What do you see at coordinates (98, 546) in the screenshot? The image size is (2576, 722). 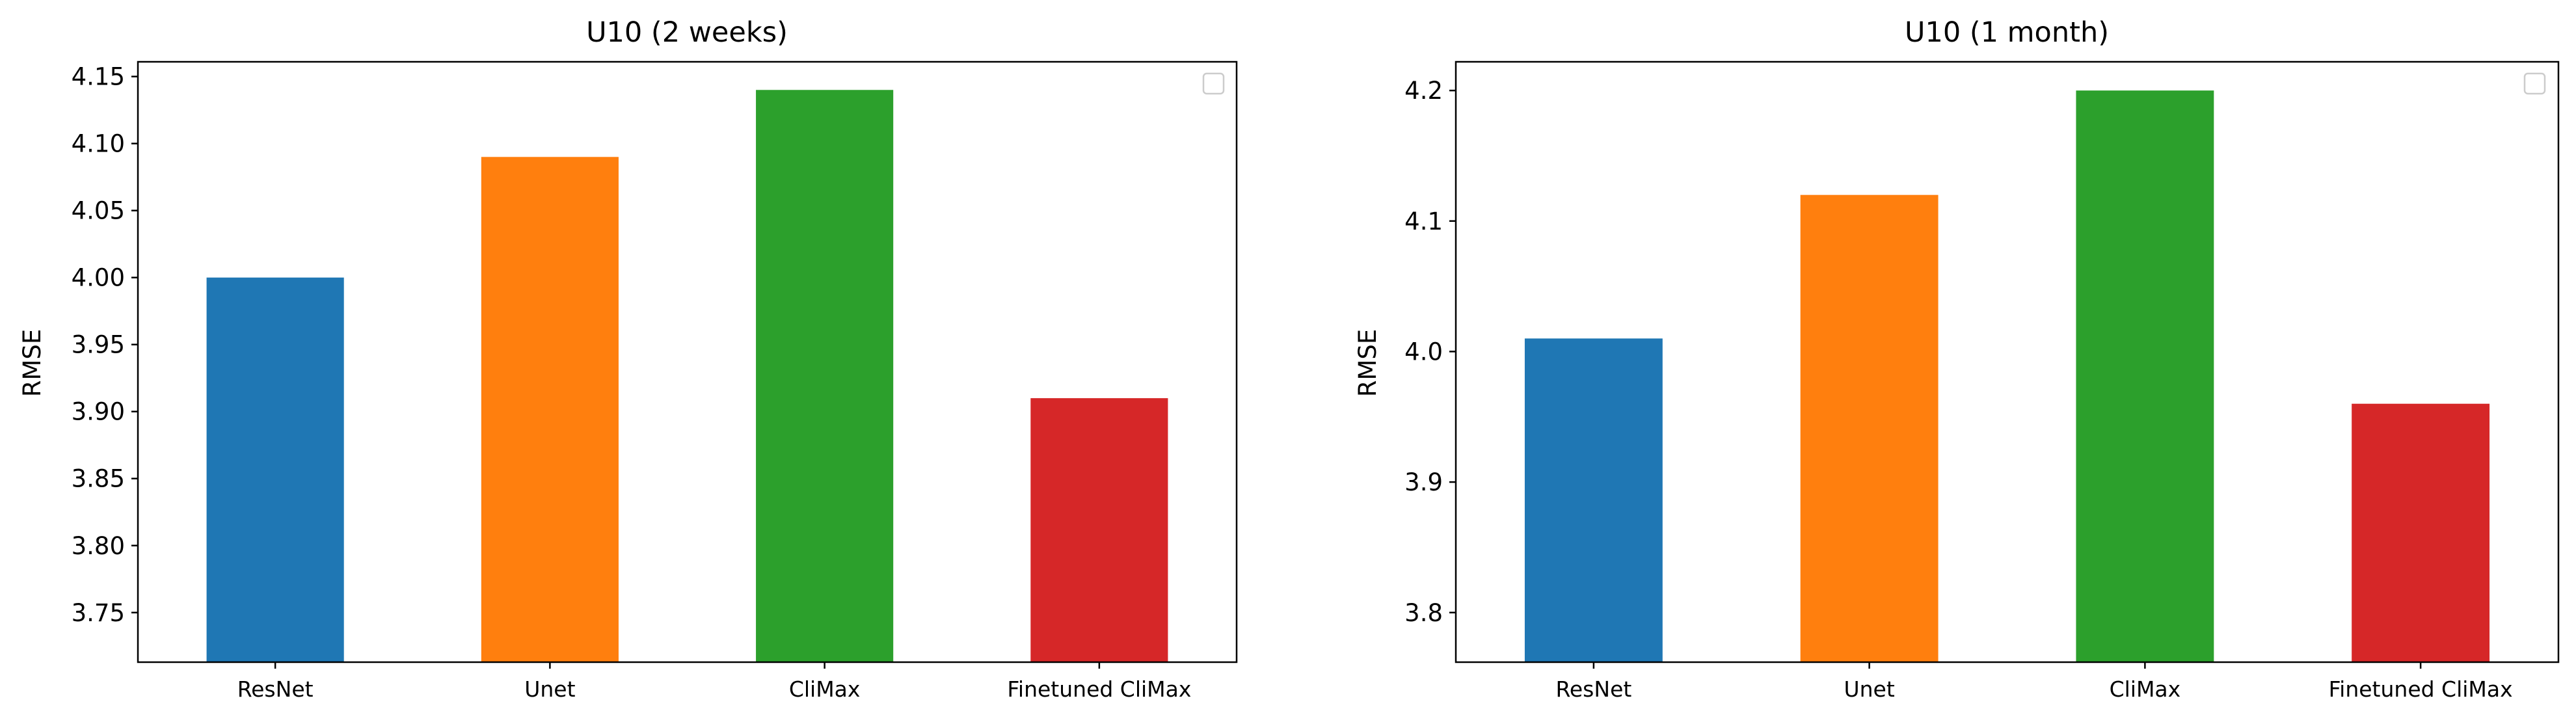 I see `y-tick-label: 3.80` at bounding box center [98, 546].